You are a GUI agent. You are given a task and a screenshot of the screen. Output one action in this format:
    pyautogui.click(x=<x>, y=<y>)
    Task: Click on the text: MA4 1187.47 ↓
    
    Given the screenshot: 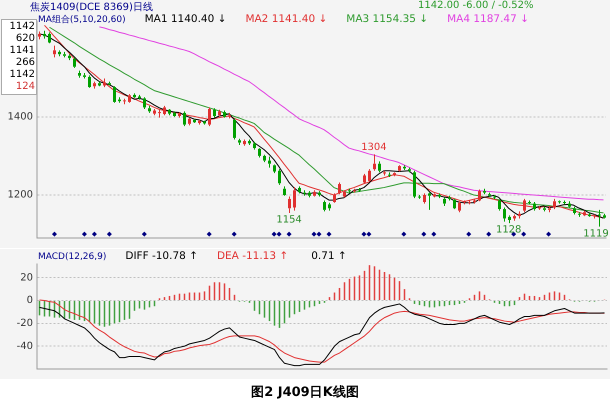 What is the action you would take?
    pyautogui.click(x=488, y=19)
    